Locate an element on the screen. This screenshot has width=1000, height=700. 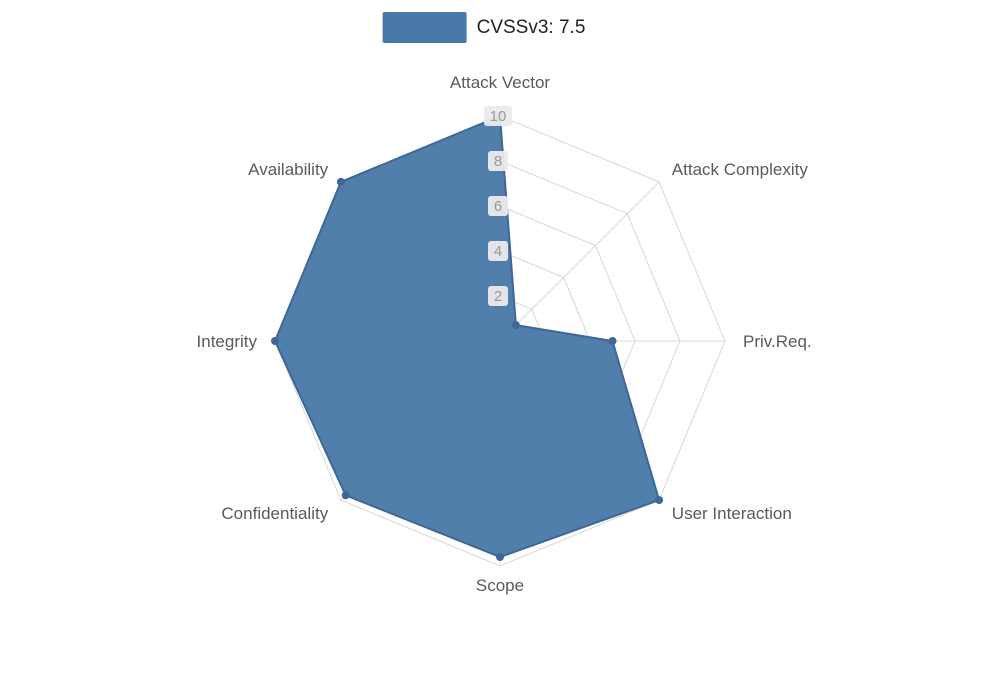
axis-label: Attack Complexity is located at coordinates (740, 169).